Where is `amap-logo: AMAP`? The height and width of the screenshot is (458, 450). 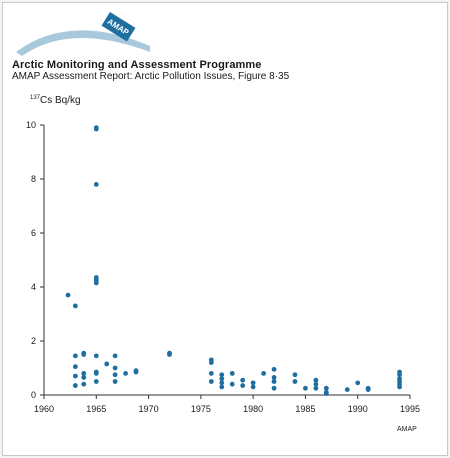
amap-logo: AMAP is located at coordinates (83, 34).